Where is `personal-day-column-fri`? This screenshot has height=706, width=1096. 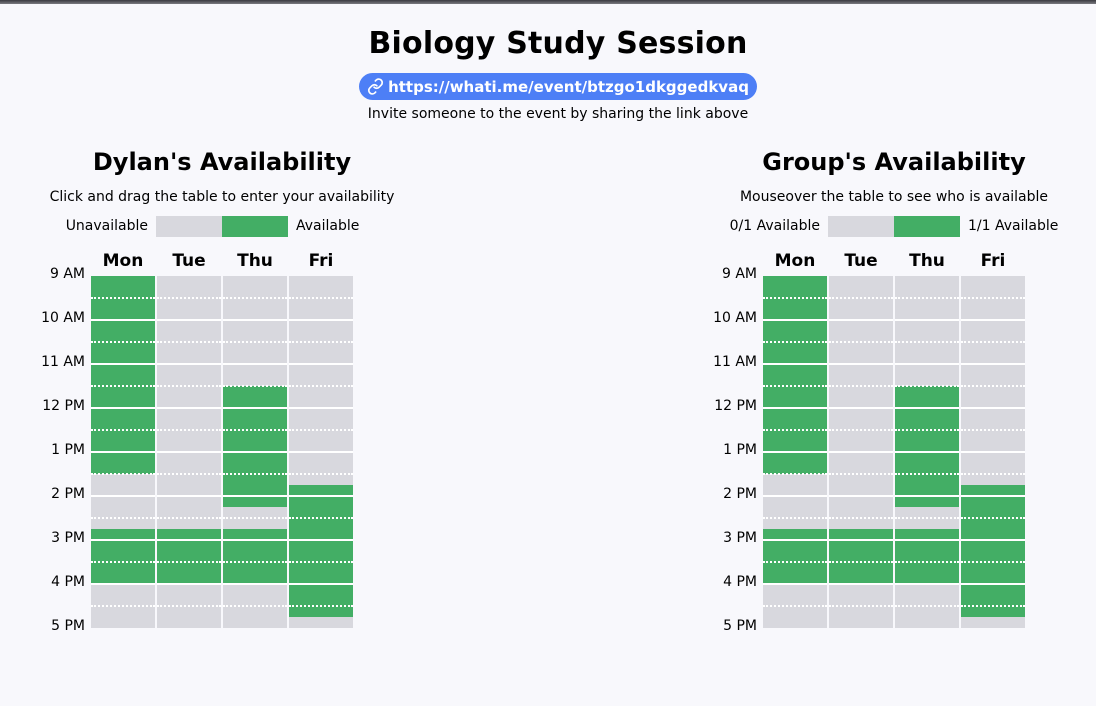 personal-day-column-fri is located at coordinates (321, 452).